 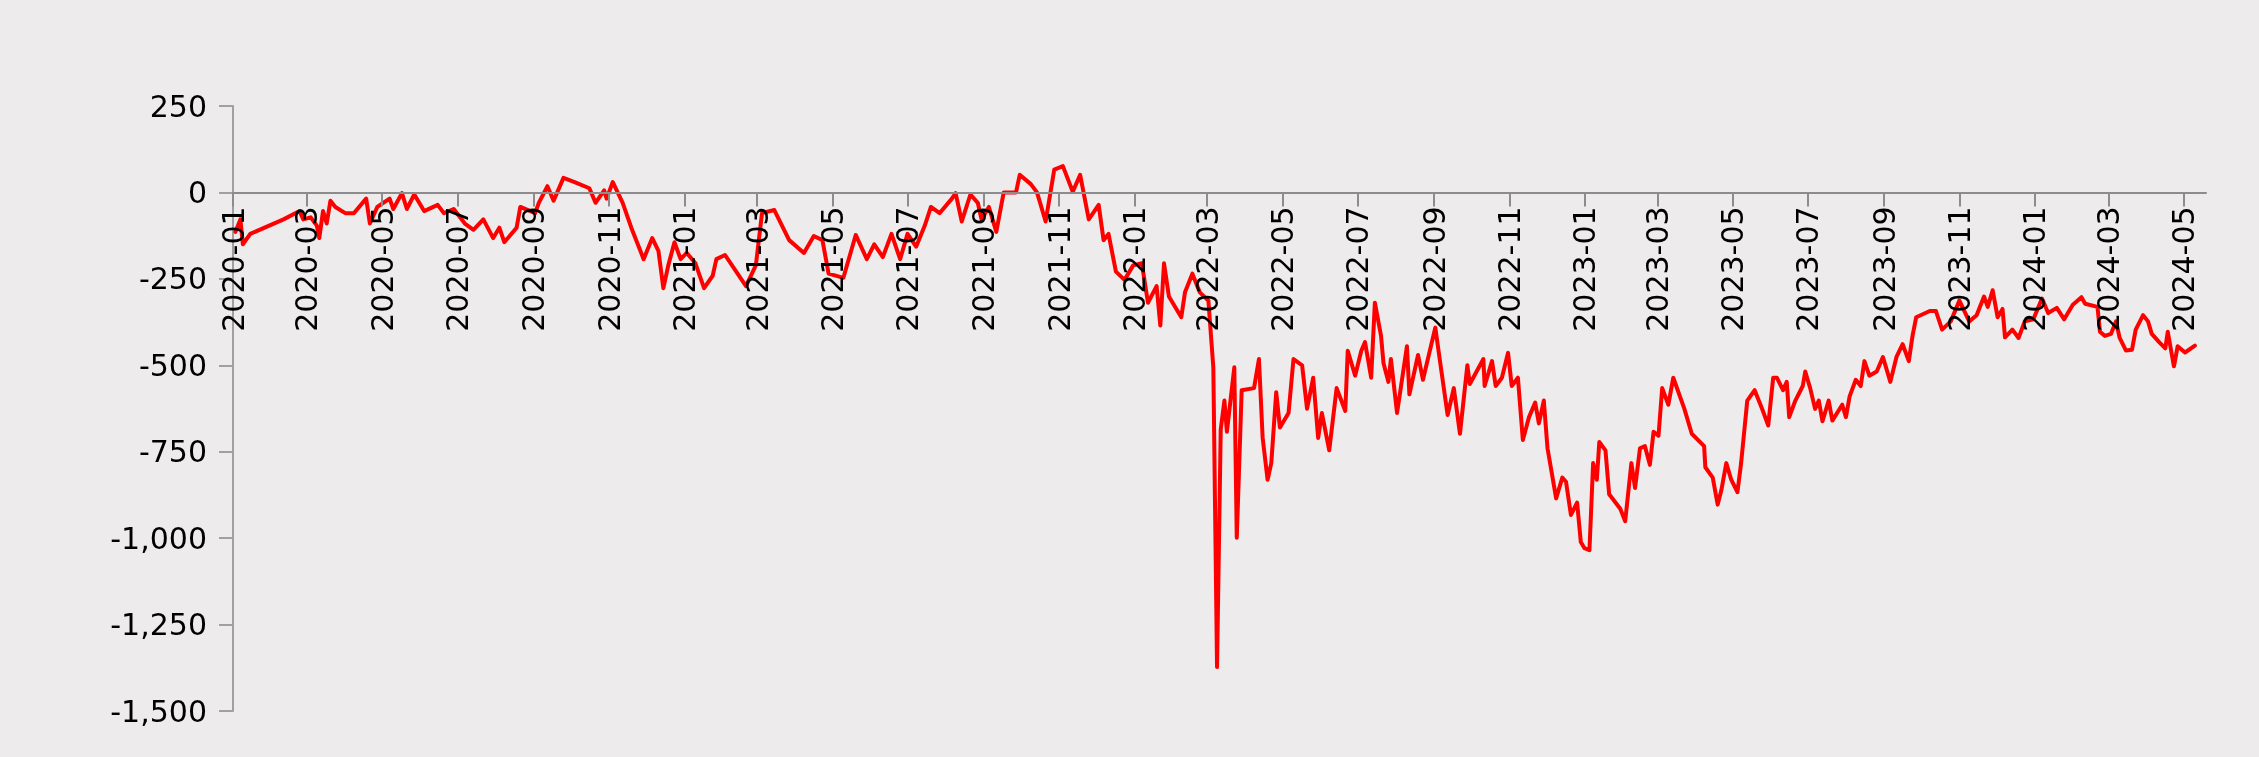 I want to click on x-tick-label: 2021-03, so click(x=757, y=269).